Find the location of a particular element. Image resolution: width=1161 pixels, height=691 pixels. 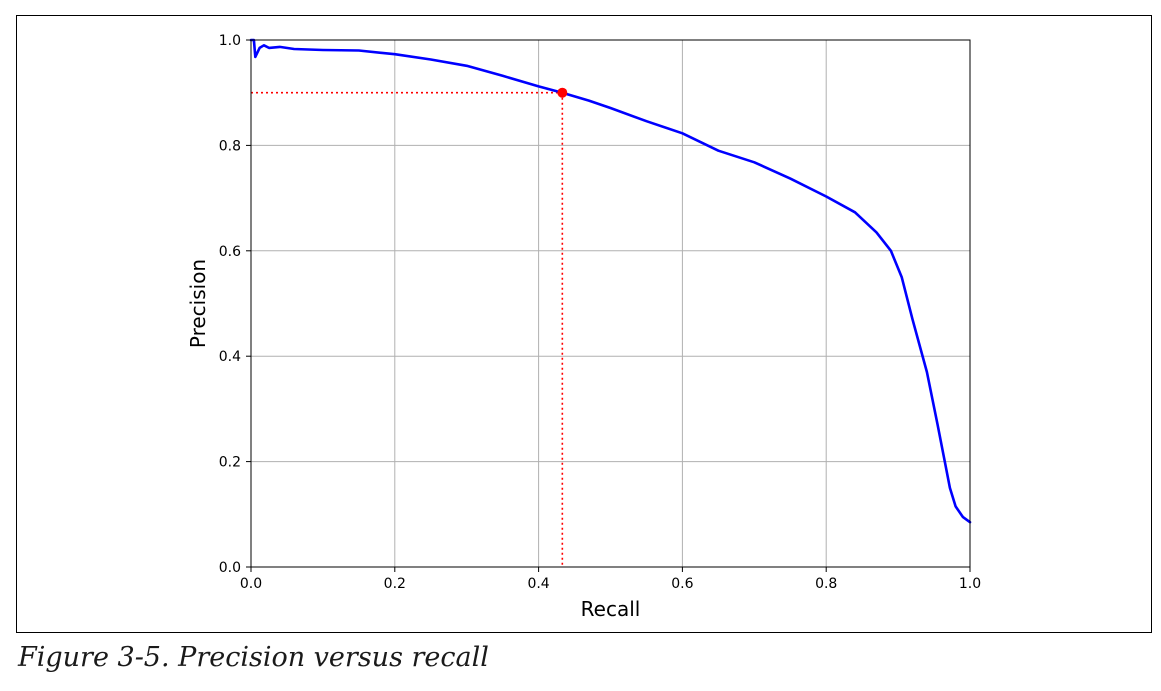

figure-caption: Figure 3-5. Precision versus recall is located at coordinates (253, 657).